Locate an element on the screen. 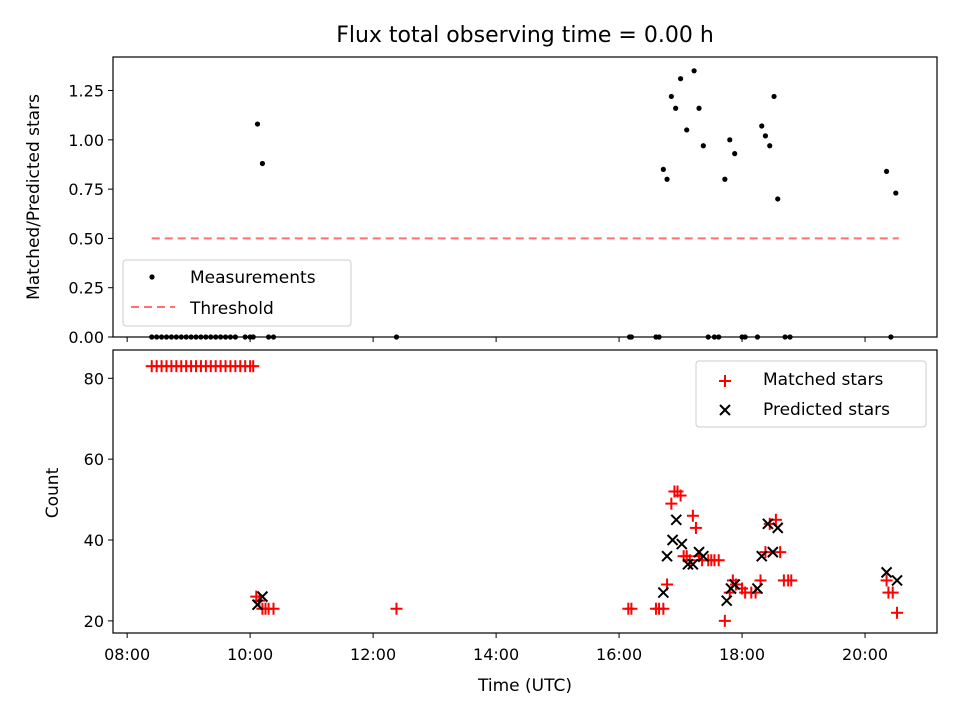 Image resolution: width=960 pixels, height=720 pixels. x-tick-label: 16:00 is located at coordinates (619, 654).